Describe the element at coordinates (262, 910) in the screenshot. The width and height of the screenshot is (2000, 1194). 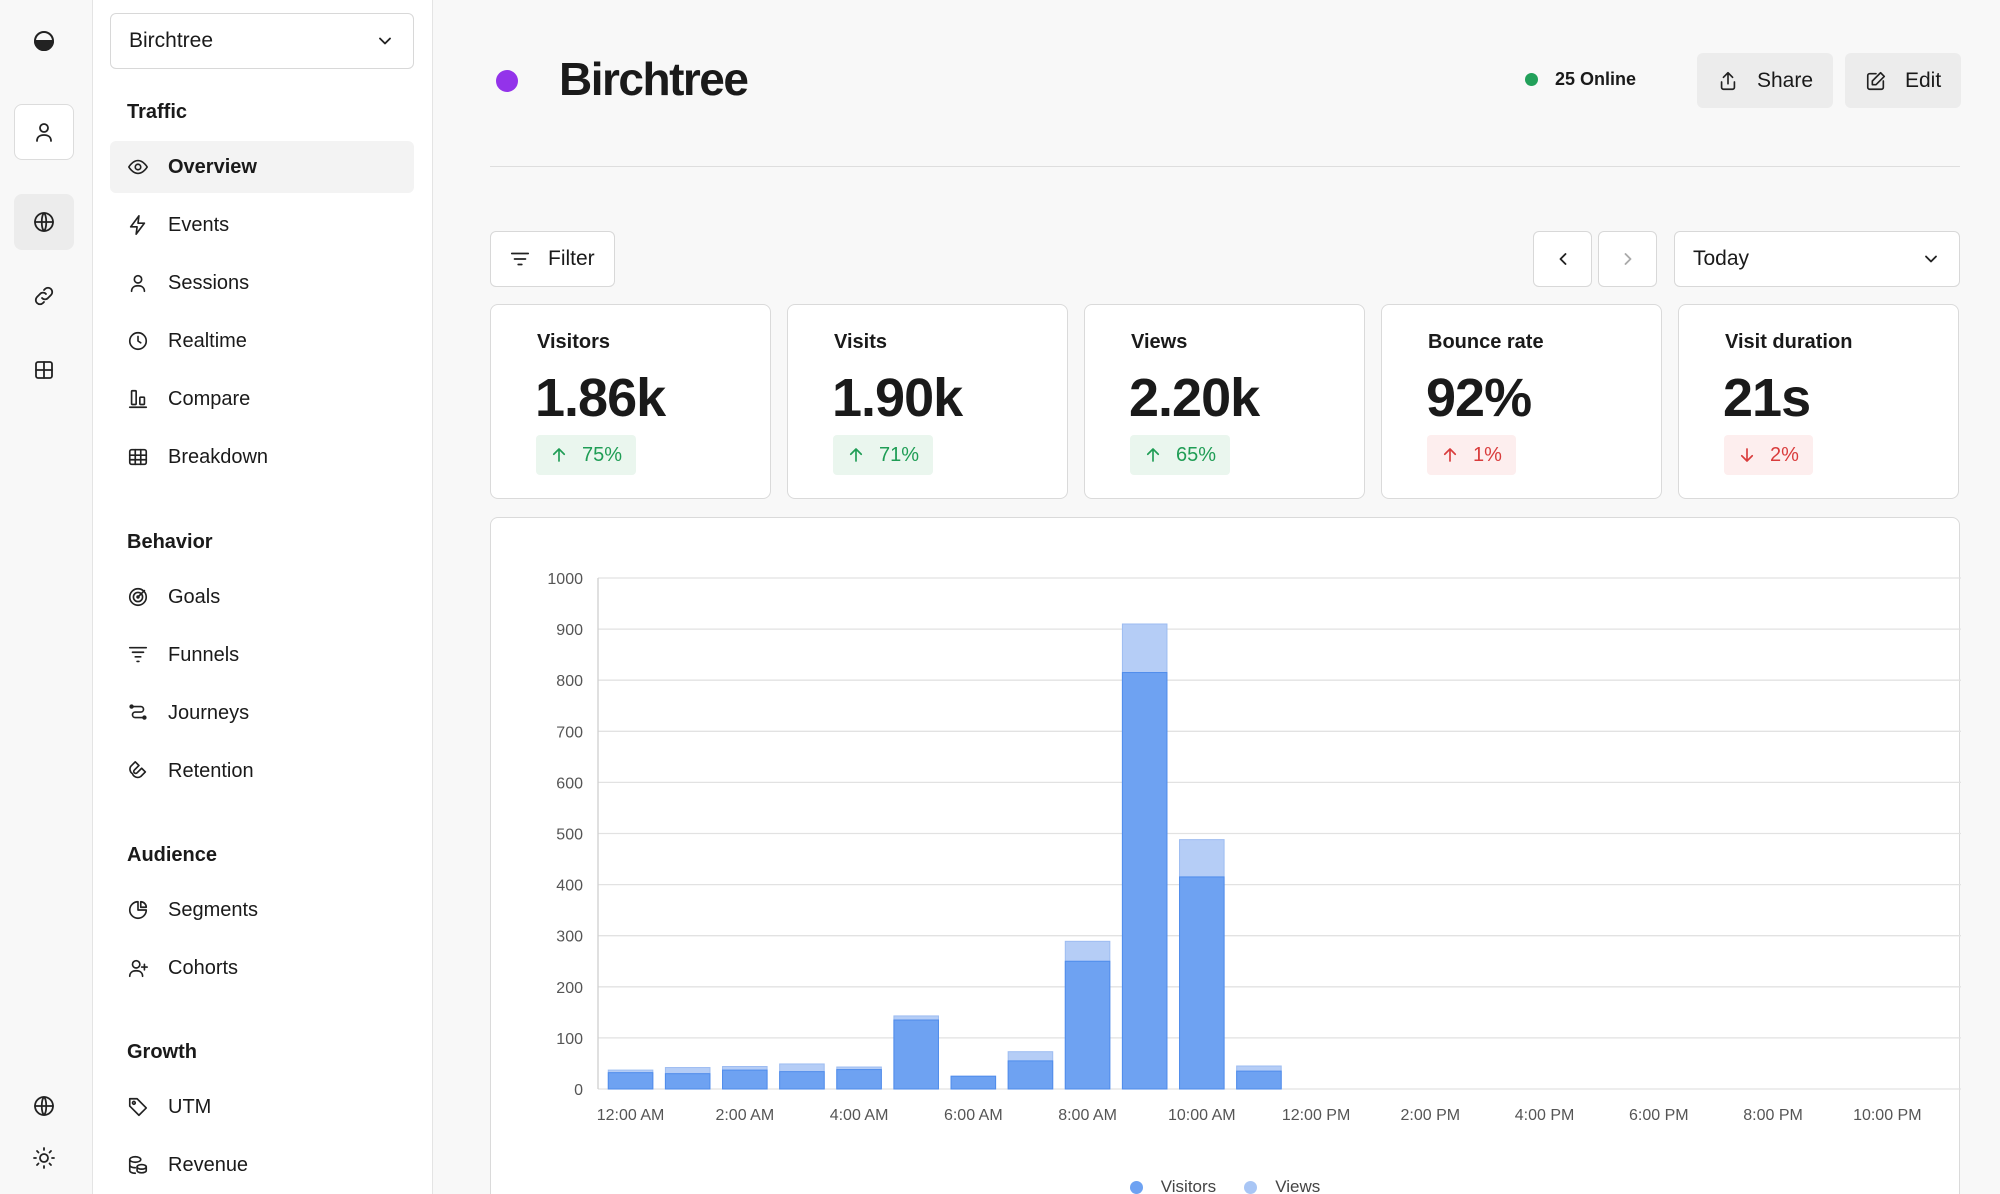
I see `sidebar-item-segments: Segments` at that location.